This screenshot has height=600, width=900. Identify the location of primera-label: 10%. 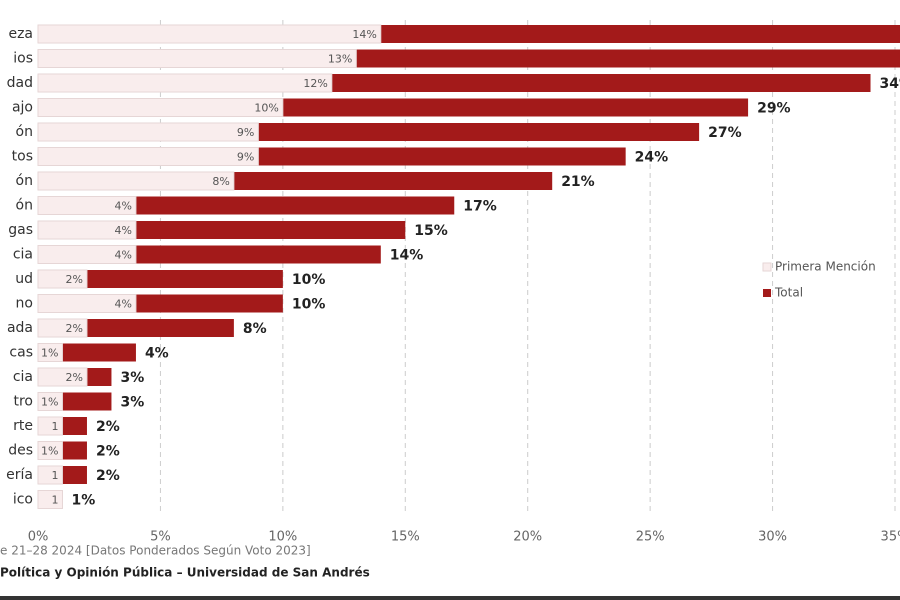
(266, 108).